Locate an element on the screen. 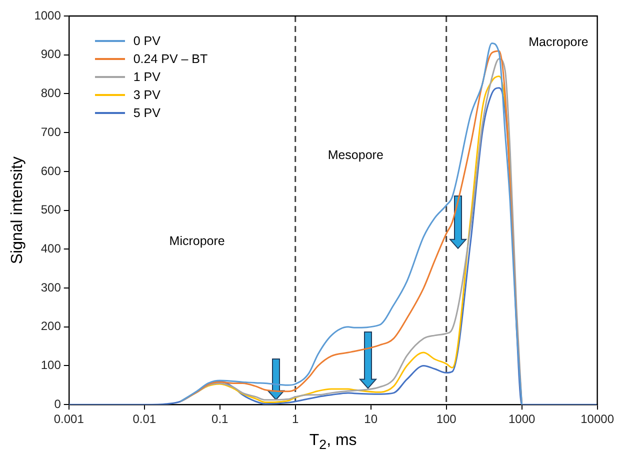 This screenshot has height=459, width=617. x-tick-label: 1 is located at coordinates (296, 419).